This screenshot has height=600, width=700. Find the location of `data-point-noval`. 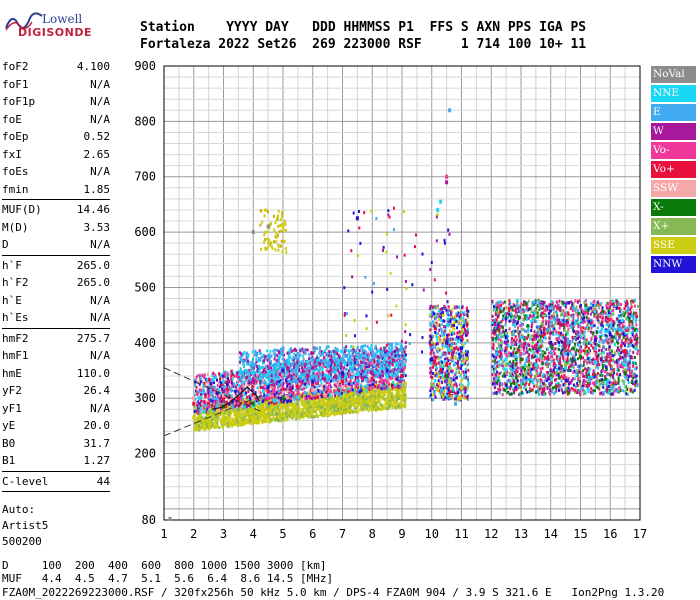

data-point-noval is located at coordinates (268, 226).